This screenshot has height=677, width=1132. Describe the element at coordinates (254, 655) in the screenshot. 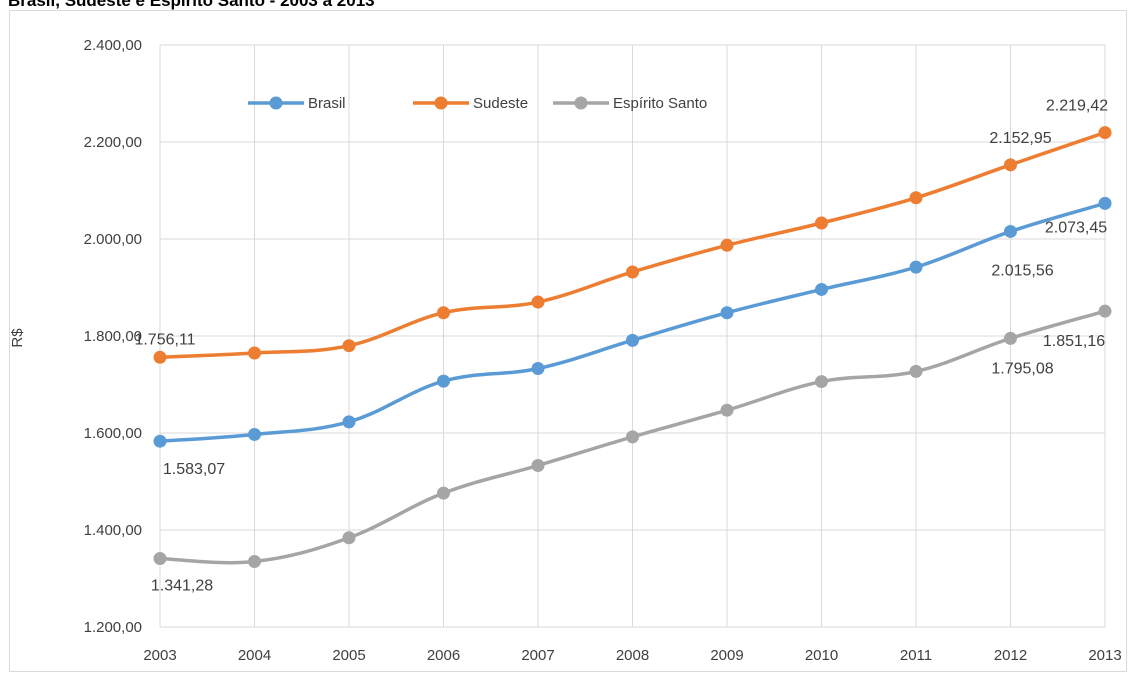

I see `x-tick-label: 2004` at that location.